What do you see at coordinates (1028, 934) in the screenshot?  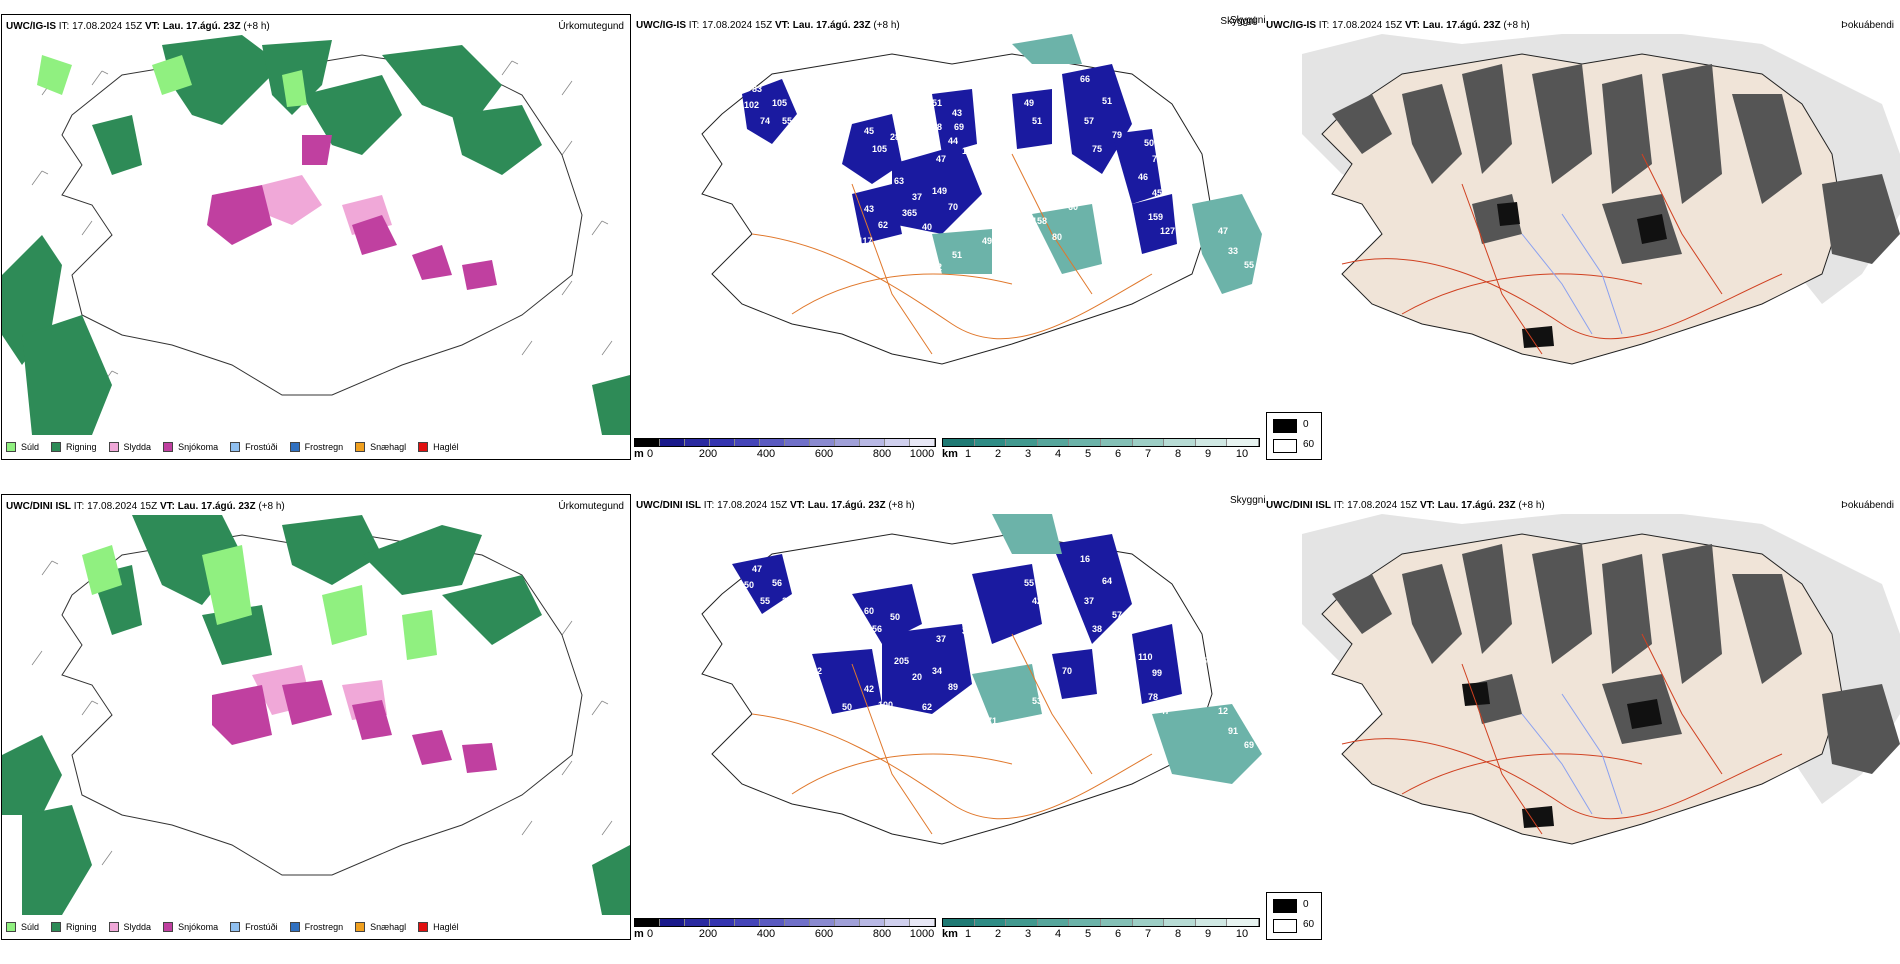 I see `vis-tick: 3` at bounding box center [1028, 934].